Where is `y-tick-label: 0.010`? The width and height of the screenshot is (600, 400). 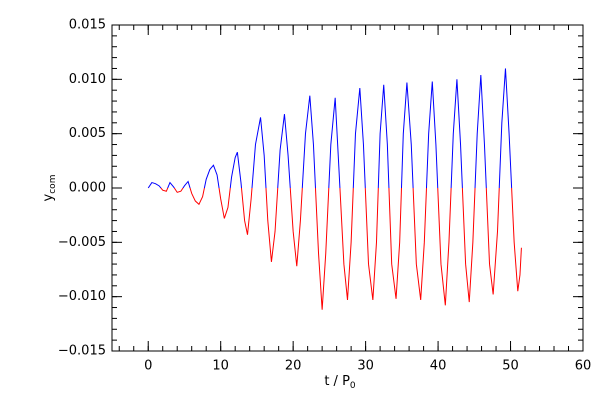
y-tick-label: 0.010 is located at coordinates (87, 79).